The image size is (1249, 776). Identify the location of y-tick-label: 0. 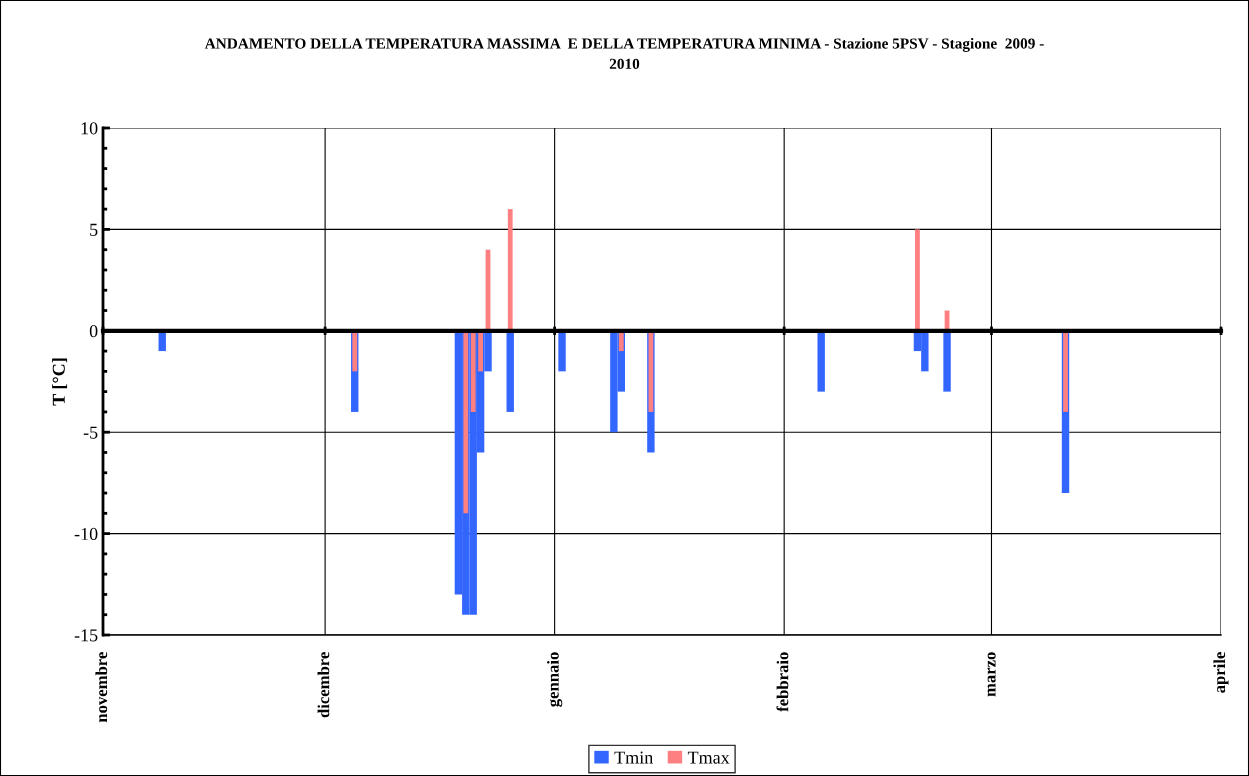
(93, 331).